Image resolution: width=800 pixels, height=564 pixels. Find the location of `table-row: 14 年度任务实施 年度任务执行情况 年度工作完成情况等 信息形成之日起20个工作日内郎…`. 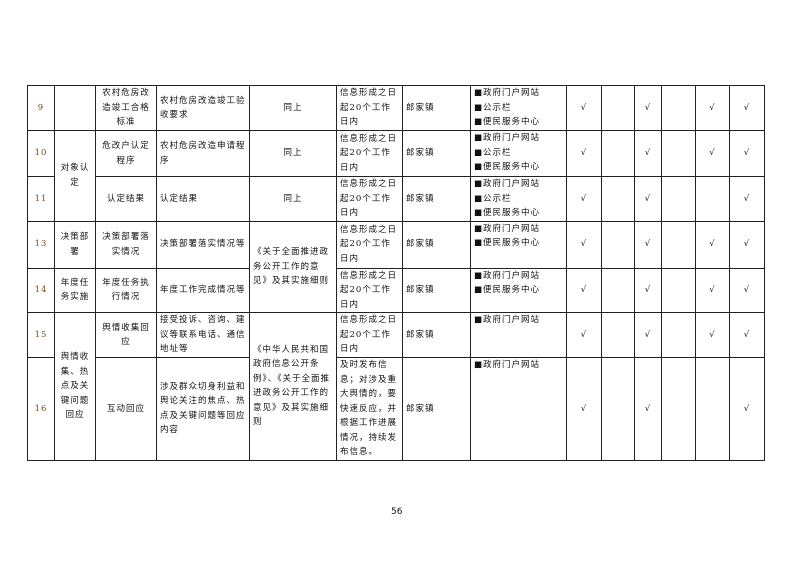

table-row: 14 年度任务实施 年度任务执行情况 年度工作完成情况等 信息形成之日起20个工作日内郎… is located at coordinates (396, 290).